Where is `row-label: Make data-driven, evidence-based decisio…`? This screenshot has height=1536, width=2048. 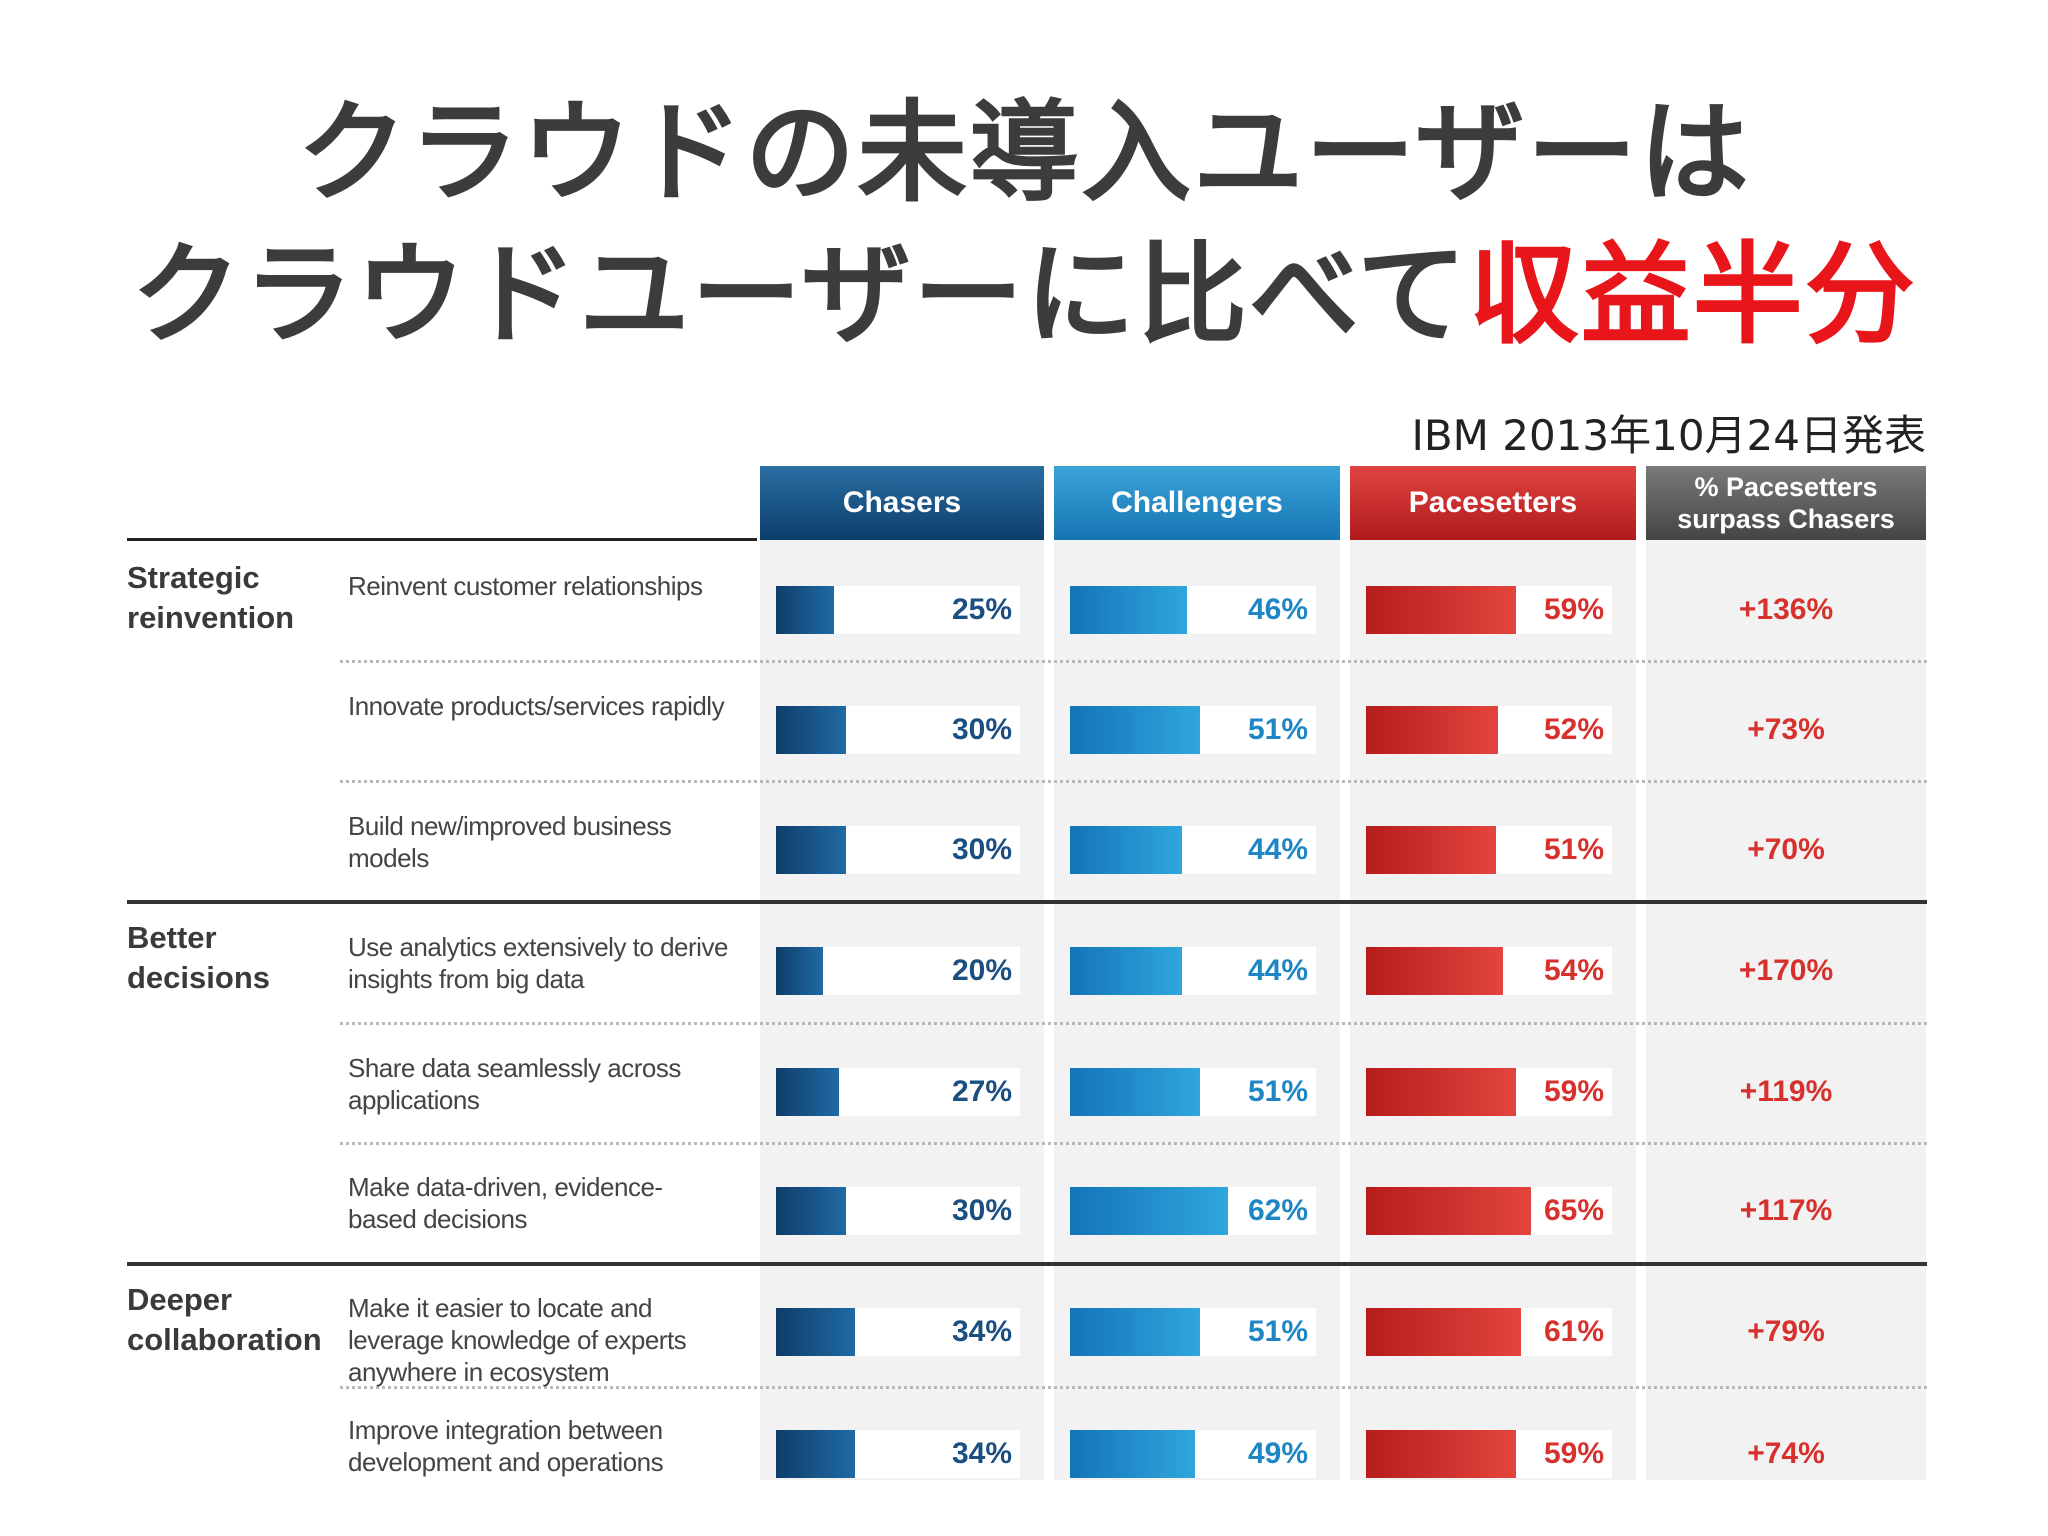 row-label: Make data-driven, evidence-based decisio… is located at coordinates (505, 1203).